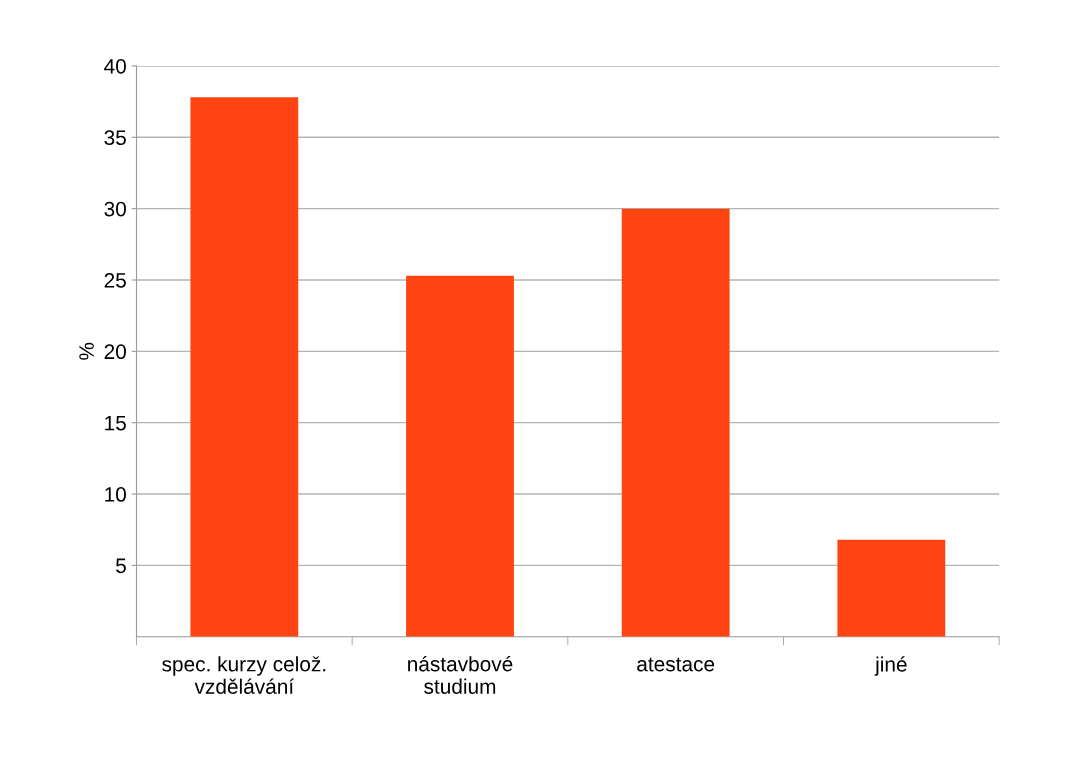 The height and width of the screenshot is (758, 1092). Describe the element at coordinates (115, 280) in the screenshot. I see `y-tick-label: 25` at that location.